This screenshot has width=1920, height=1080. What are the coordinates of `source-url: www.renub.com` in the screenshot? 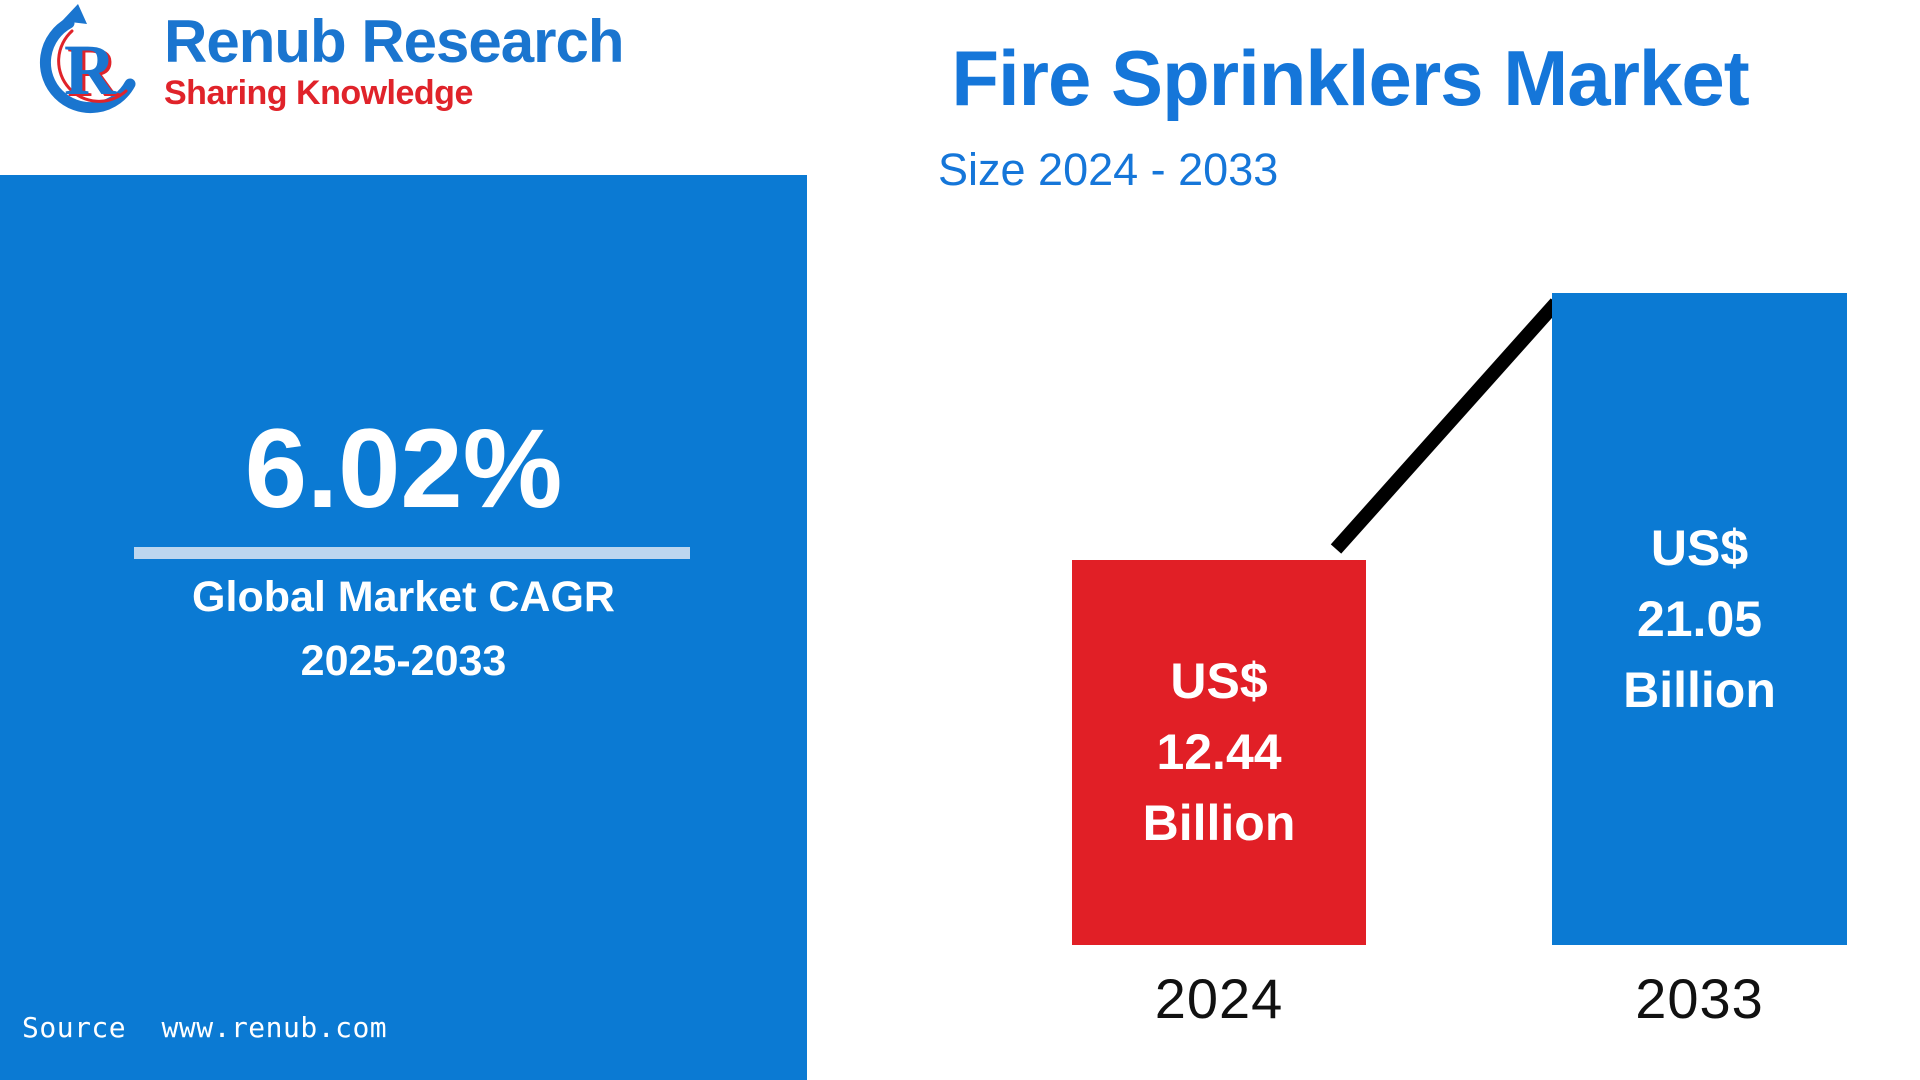 It's located at (274, 1027).